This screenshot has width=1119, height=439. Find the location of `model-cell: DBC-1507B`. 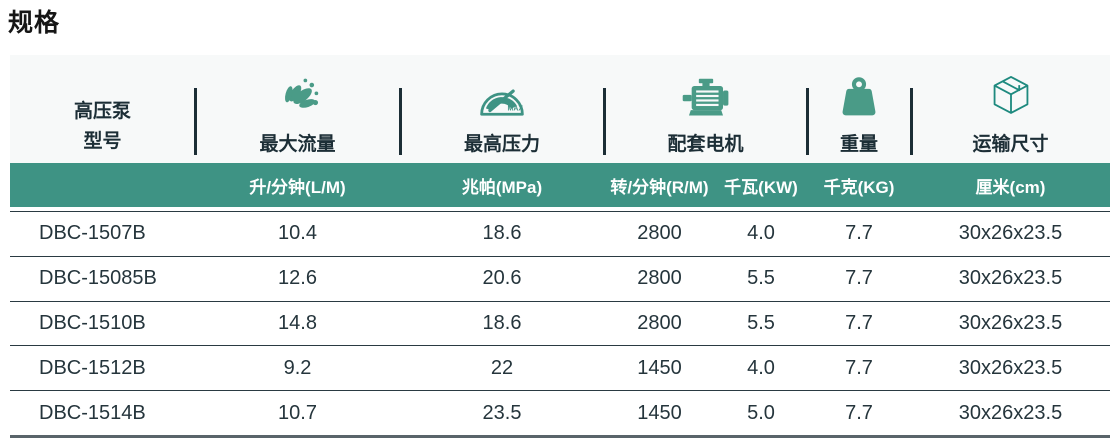

model-cell: DBC-1507B is located at coordinates (92, 233).